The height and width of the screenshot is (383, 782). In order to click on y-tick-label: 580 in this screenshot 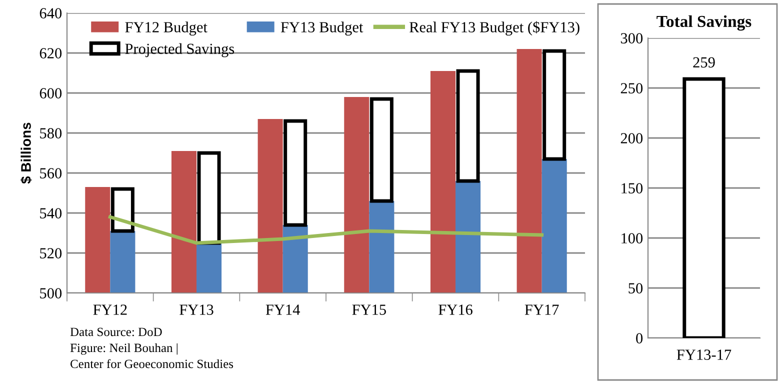, I will do `click(51, 133)`.